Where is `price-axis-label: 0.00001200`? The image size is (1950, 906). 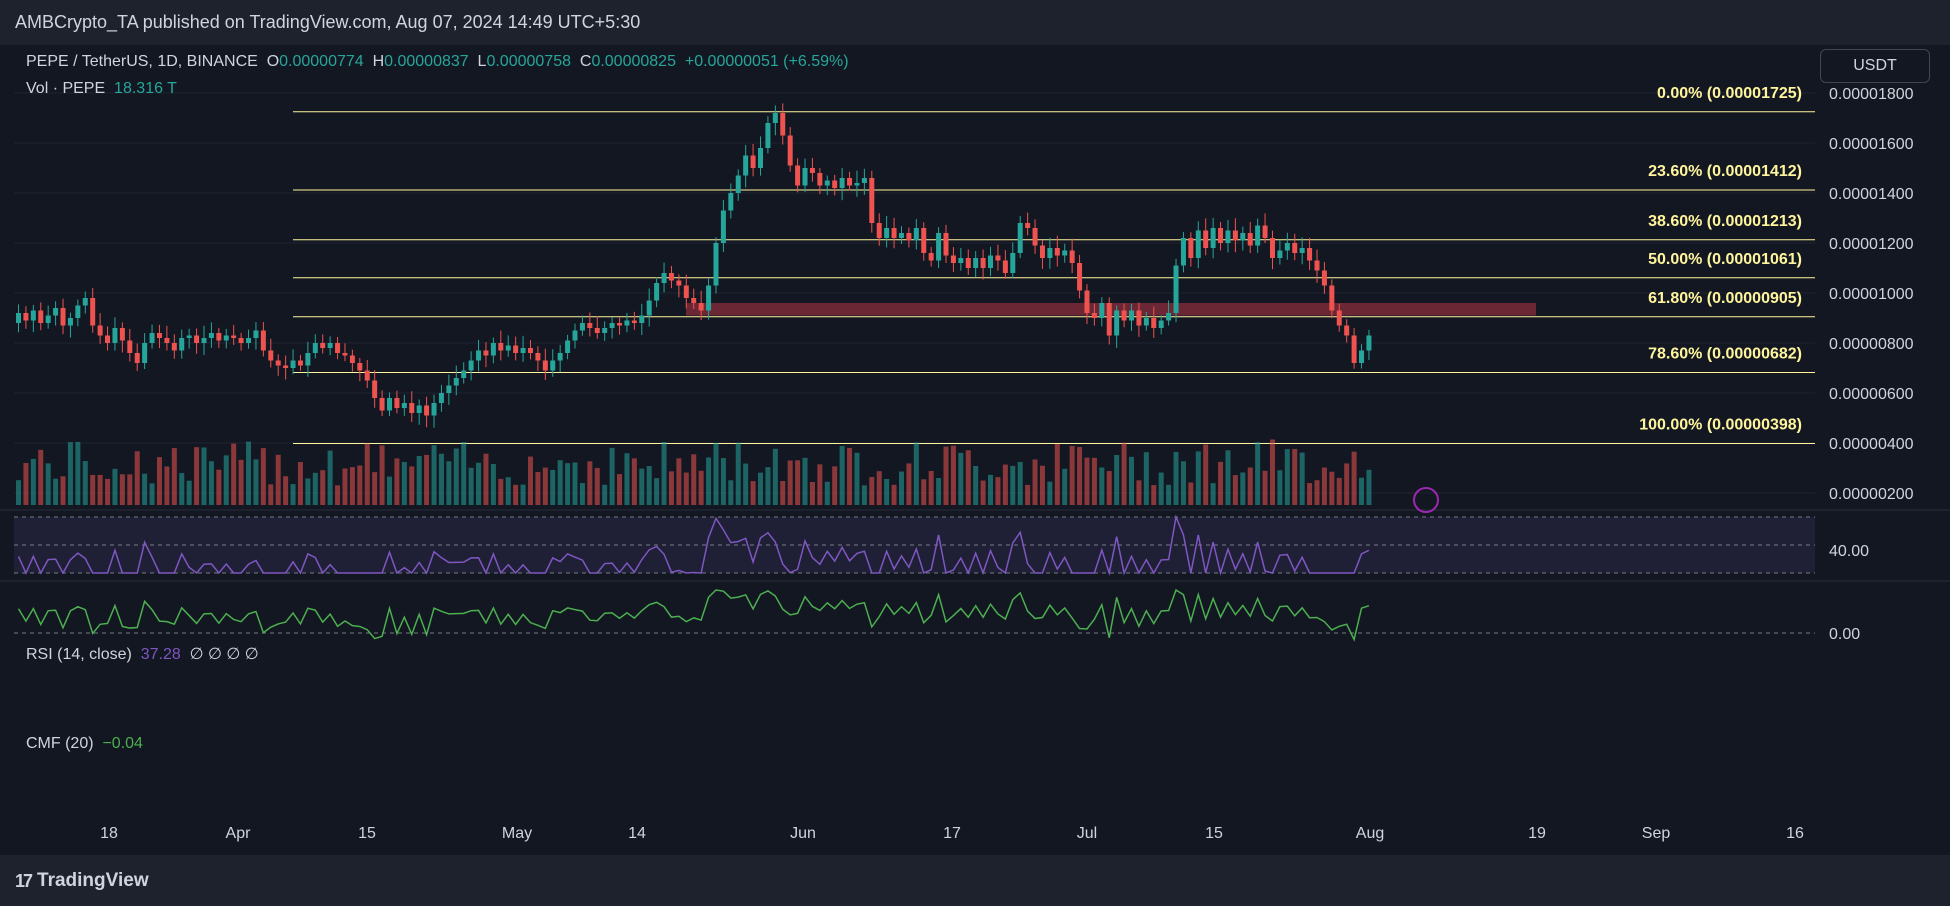 price-axis-label: 0.00001200 is located at coordinates (1871, 244).